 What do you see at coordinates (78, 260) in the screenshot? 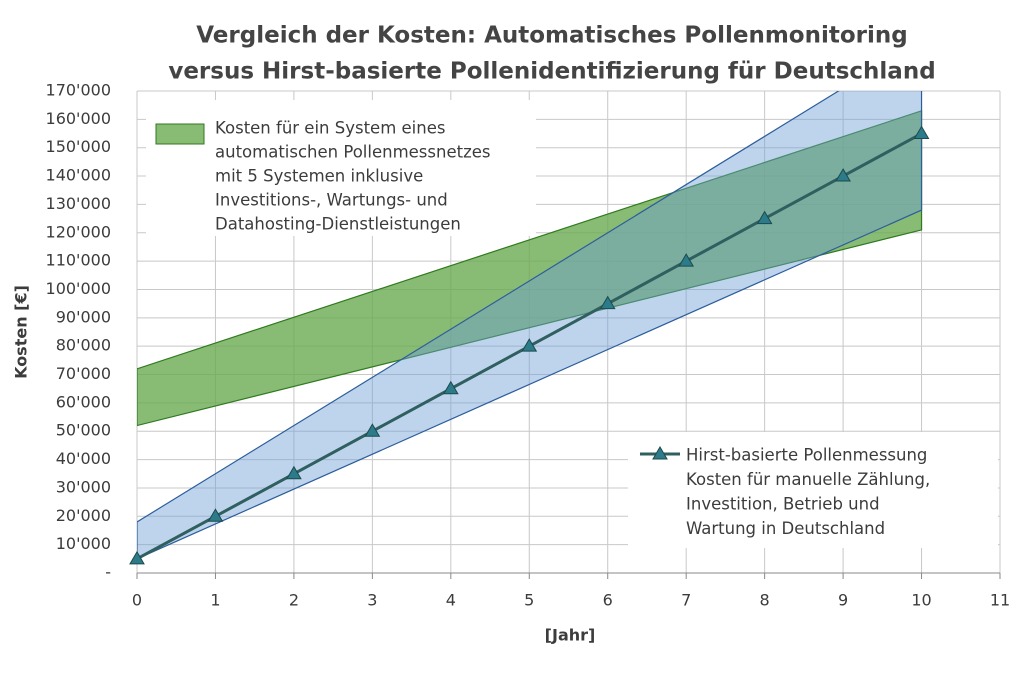
I see `y-tick-label: 110'000` at bounding box center [78, 260].